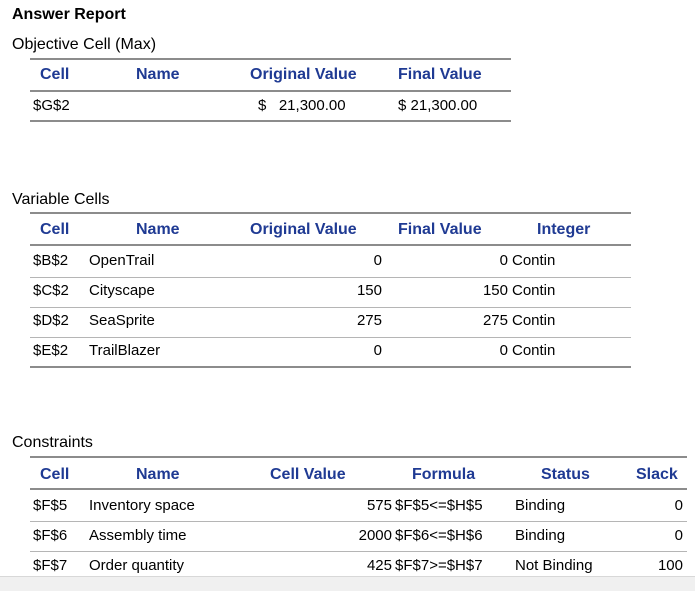 This screenshot has height=591, width=695. Describe the element at coordinates (657, 474) in the screenshot. I see `constraints-header-slack: Slack` at that location.